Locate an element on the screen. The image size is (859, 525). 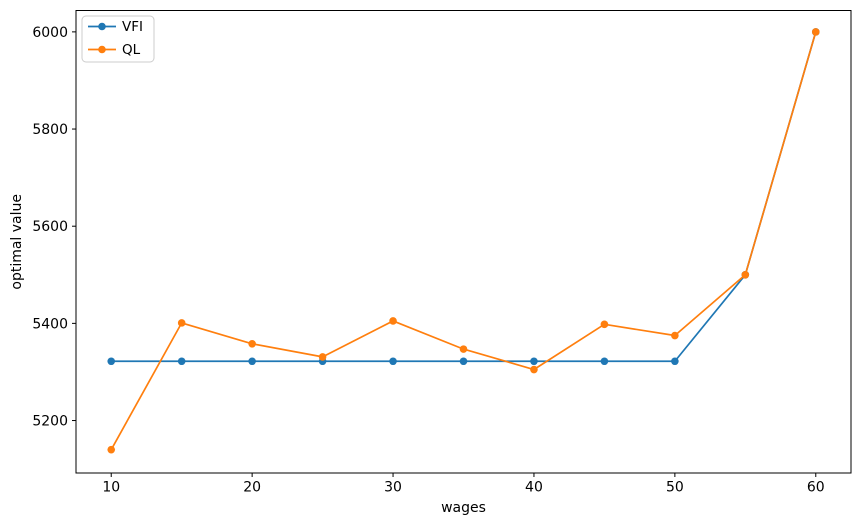
y-axis-label: optimal value is located at coordinates (17, 242).